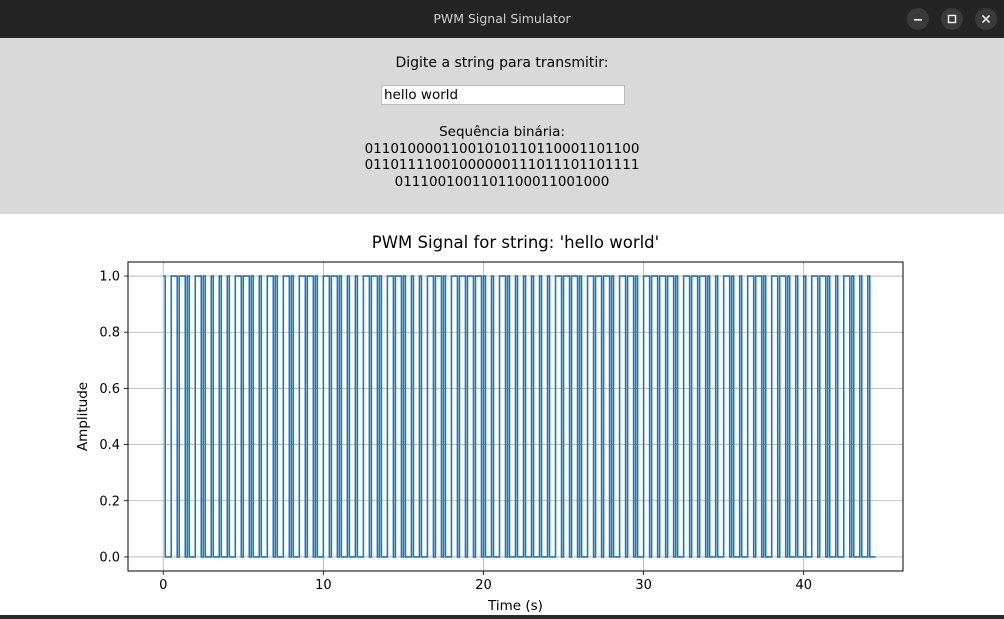  What do you see at coordinates (502, 132) in the screenshot?
I see `binary-label: Sequência binária:` at bounding box center [502, 132].